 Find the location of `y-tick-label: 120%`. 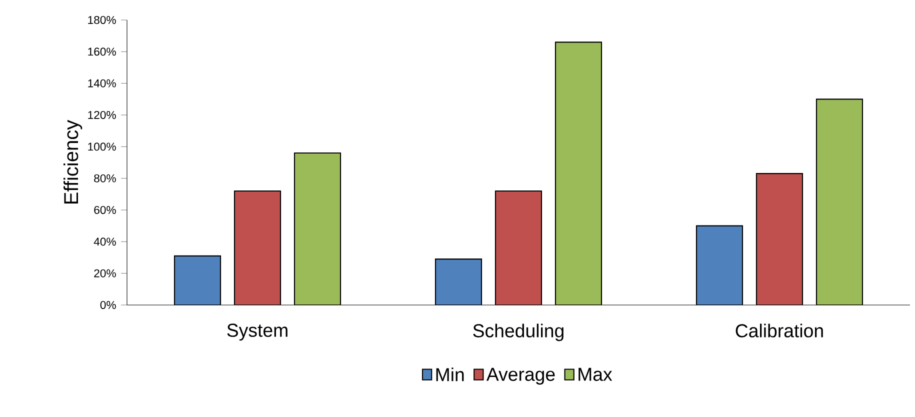

y-tick-label: 120% is located at coordinates (102, 114).